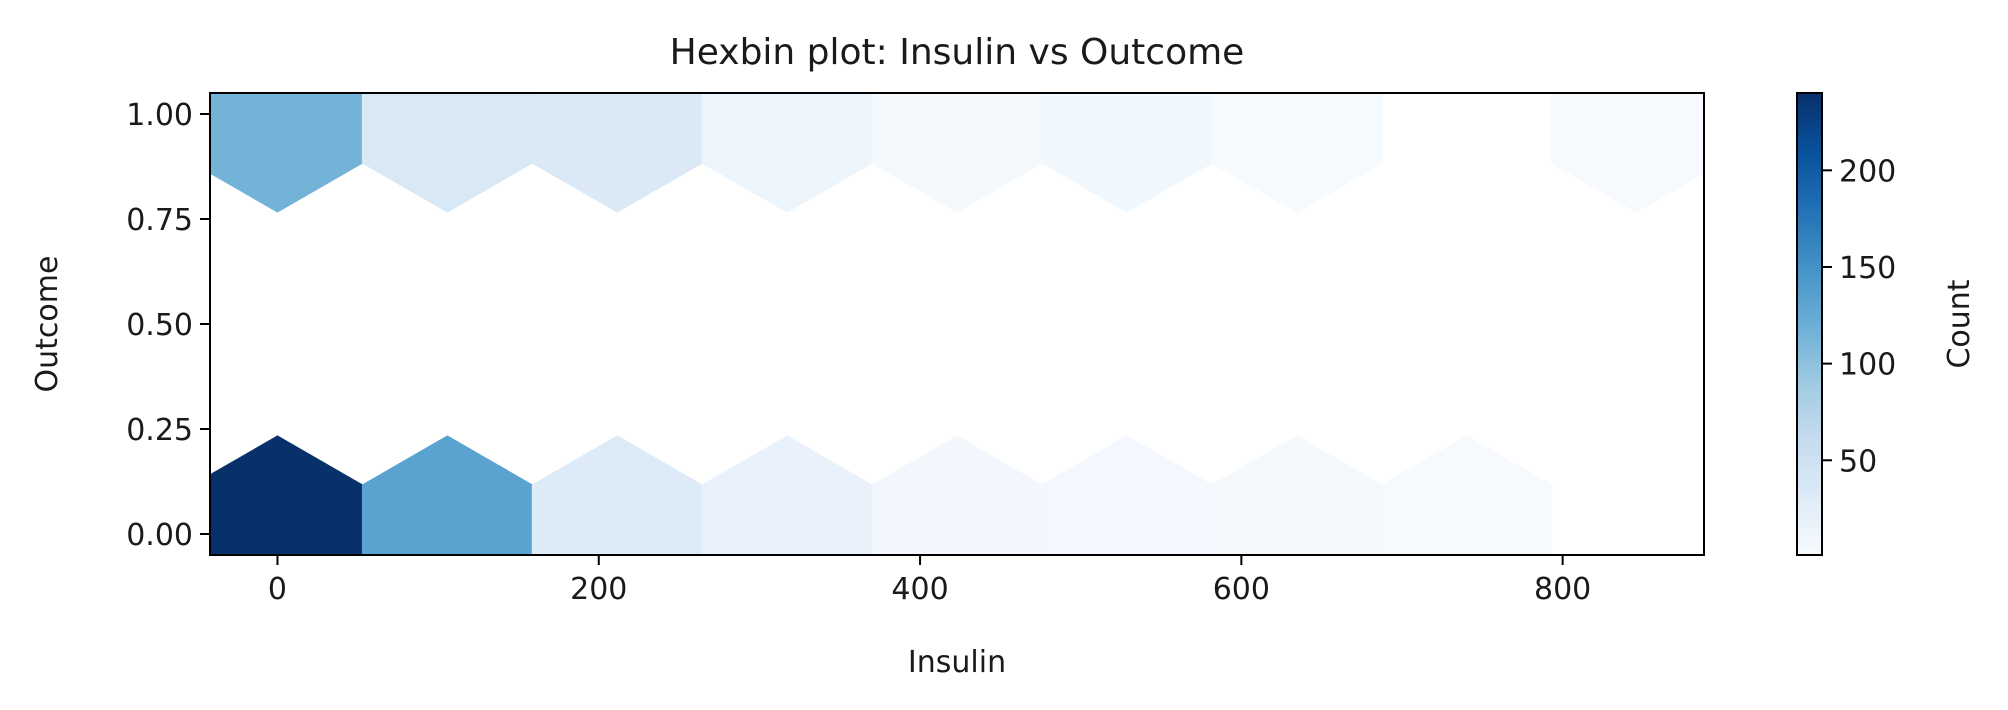  I want to click on colorbar-tick-label: 100, so click(1867, 365).